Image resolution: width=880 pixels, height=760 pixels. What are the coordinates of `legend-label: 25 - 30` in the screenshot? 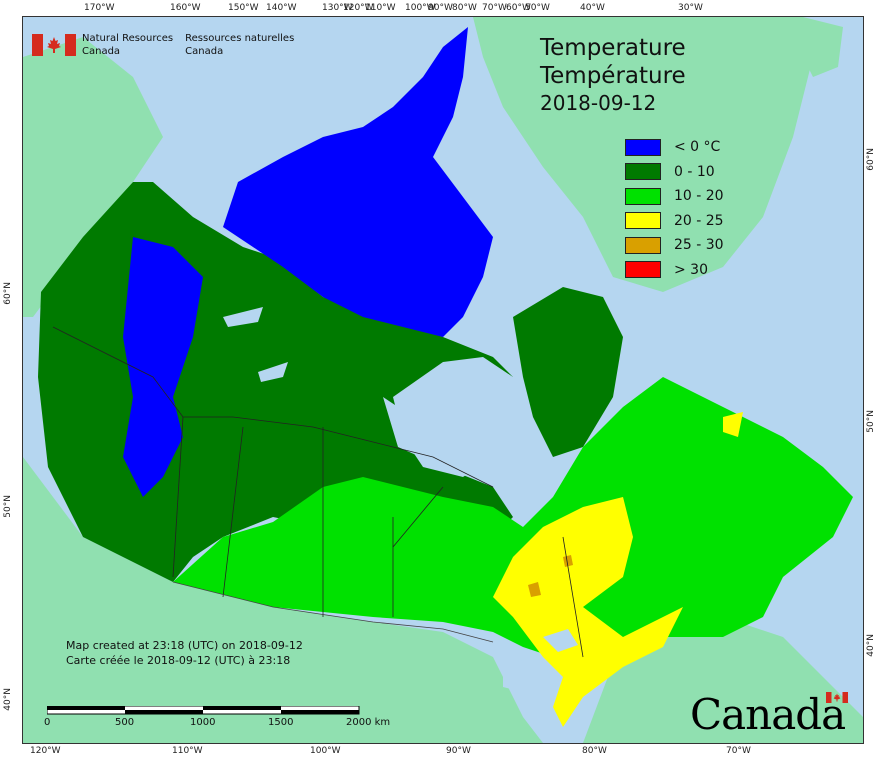 It's located at (699, 245).